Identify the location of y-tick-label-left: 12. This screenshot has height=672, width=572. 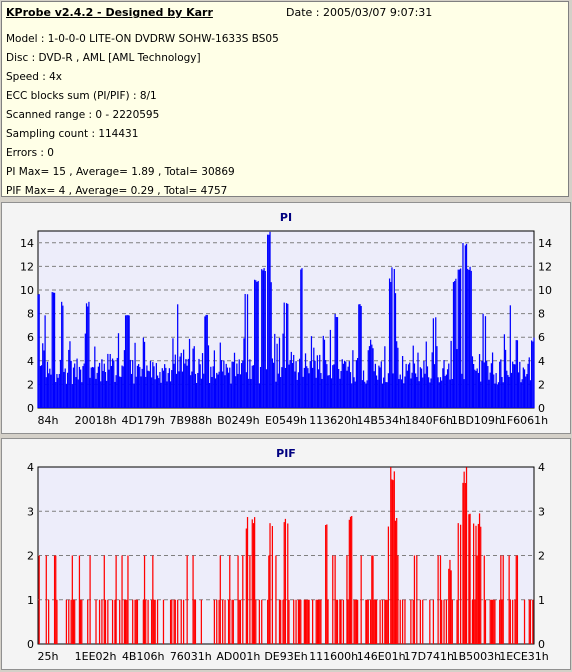
(27, 266).